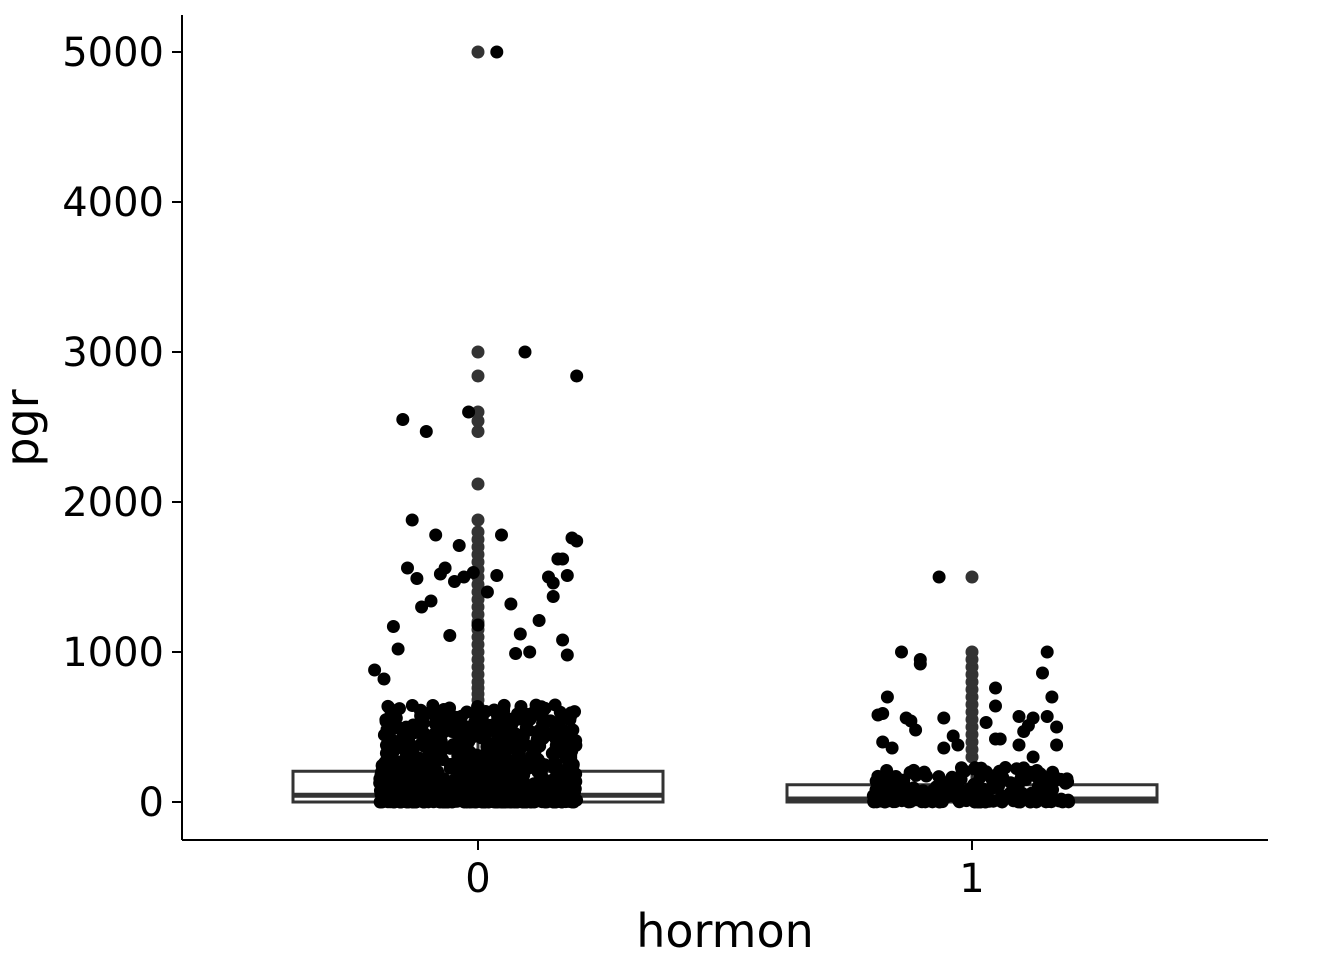  I want to click on y-axis-title: pgr, so click(24, 427).